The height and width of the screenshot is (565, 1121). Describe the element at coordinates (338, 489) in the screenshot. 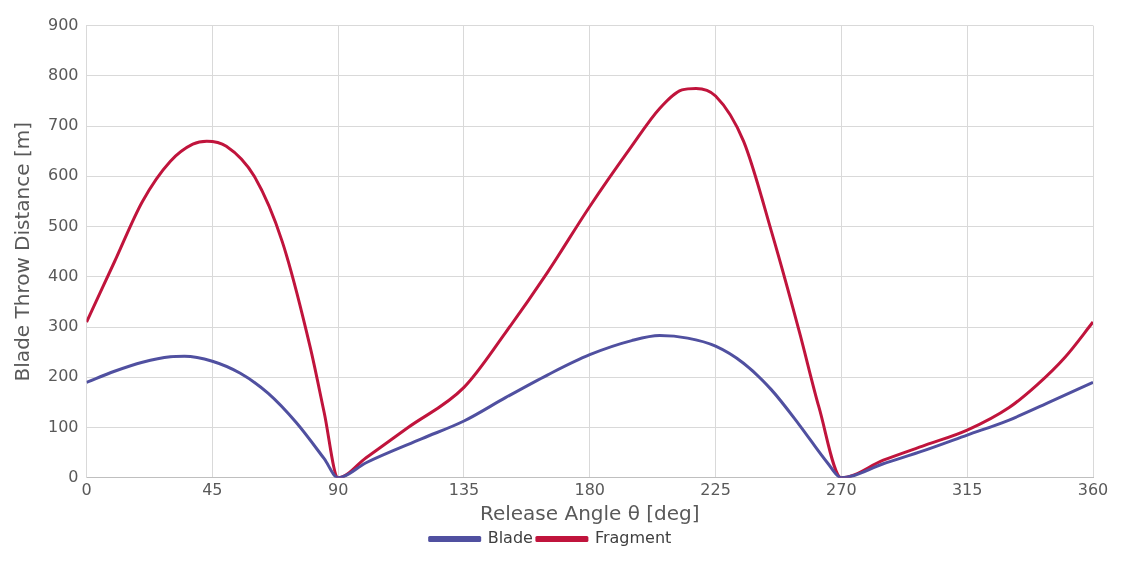

I see `x-tick-label: 90` at that location.